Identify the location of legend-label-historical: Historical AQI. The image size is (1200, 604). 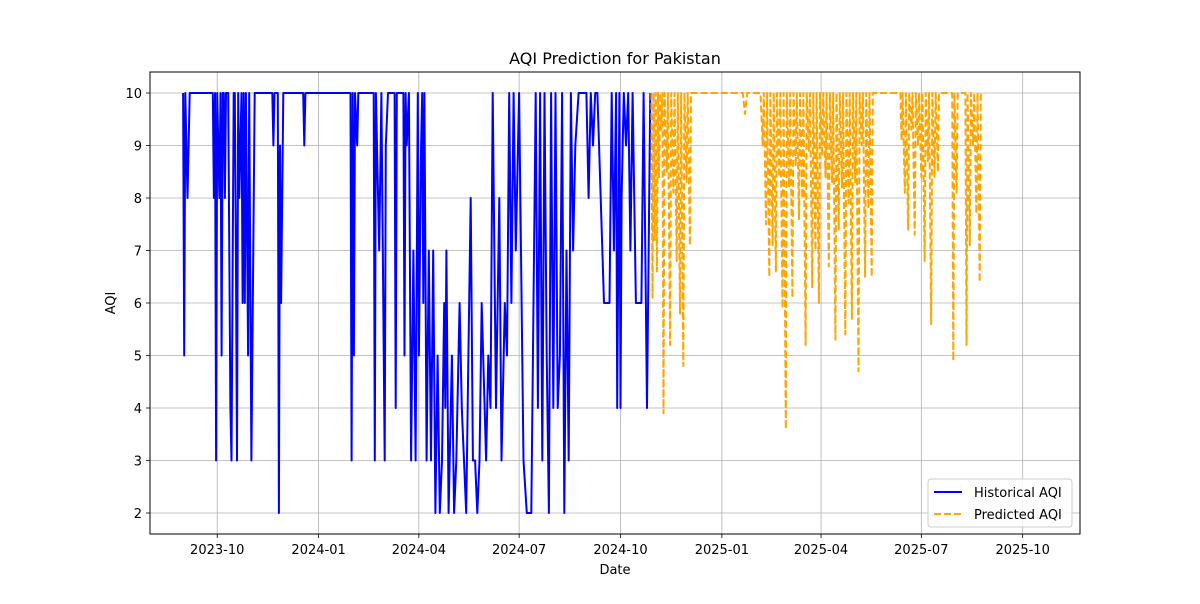
(1018, 493).